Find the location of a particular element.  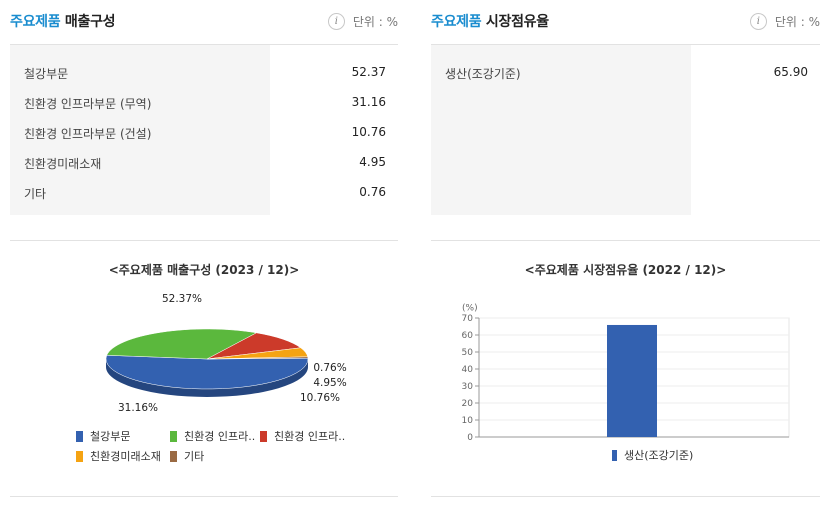

pie-chart-title: <주요제품 매출구성 (2023 / 12)> is located at coordinates (204, 270).